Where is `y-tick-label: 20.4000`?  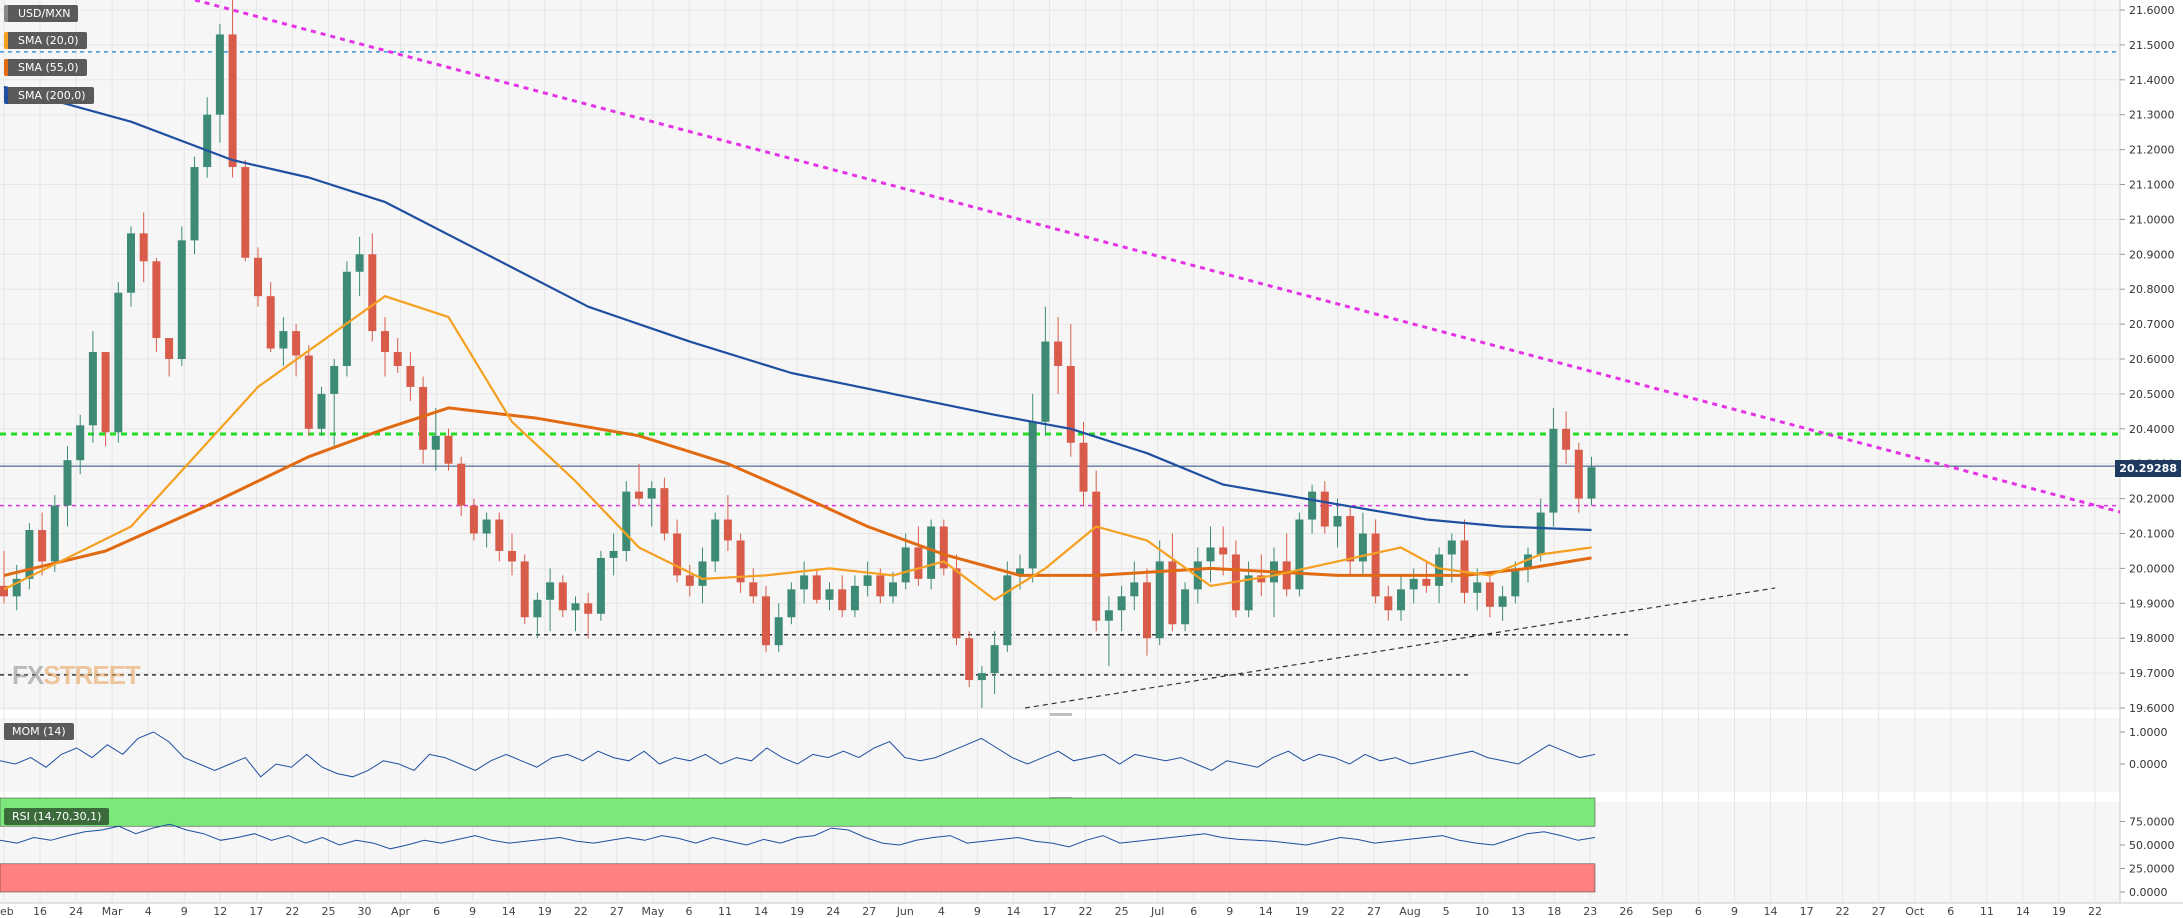 y-tick-label: 20.4000 is located at coordinates (2152, 429).